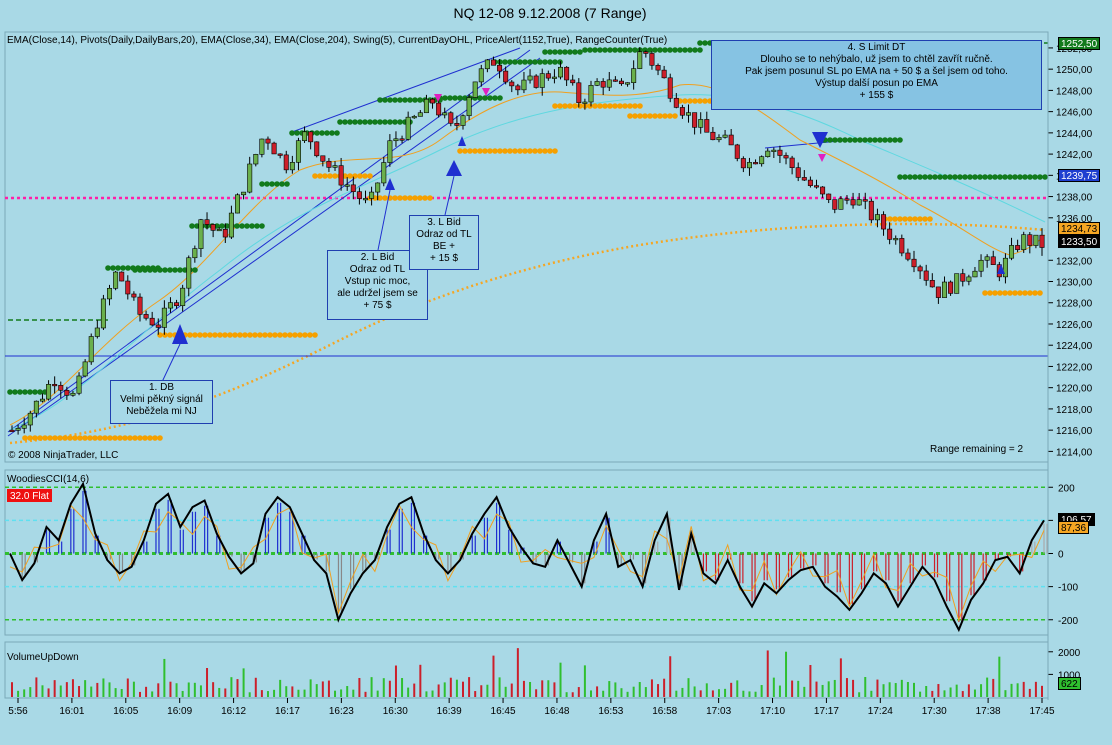  What do you see at coordinates (1079, 175) in the screenshot?
I see `price-badge-alert: 1239,75` at bounding box center [1079, 175].